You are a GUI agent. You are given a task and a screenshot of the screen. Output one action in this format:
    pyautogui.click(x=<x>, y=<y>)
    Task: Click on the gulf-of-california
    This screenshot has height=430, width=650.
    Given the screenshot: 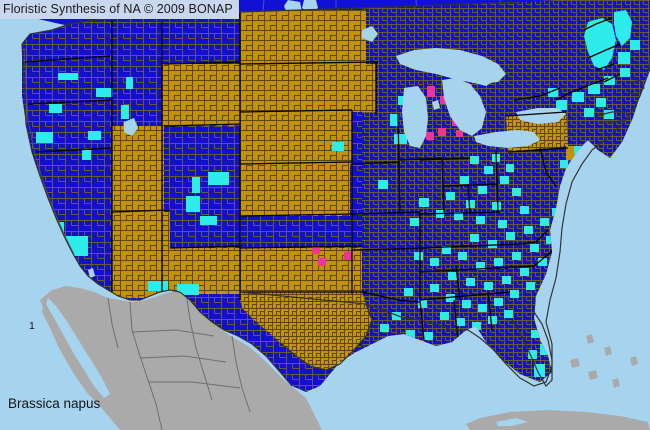 What is the action you would take?
    pyautogui.click(x=78, y=348)
    